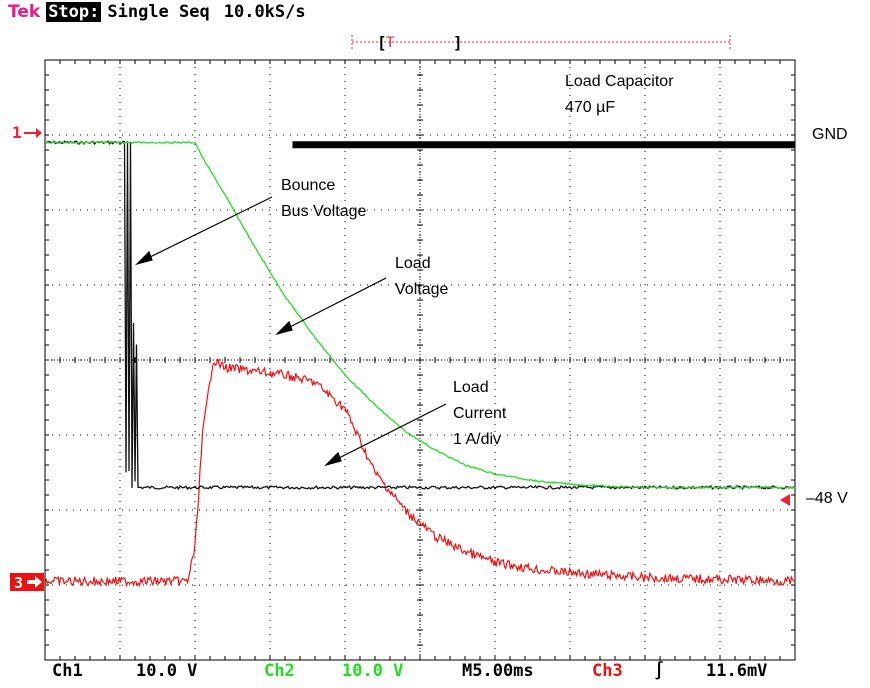 This screenshot has width=870, height=688. I want to click on load-voltage-arrow-head, so click(283, 328).